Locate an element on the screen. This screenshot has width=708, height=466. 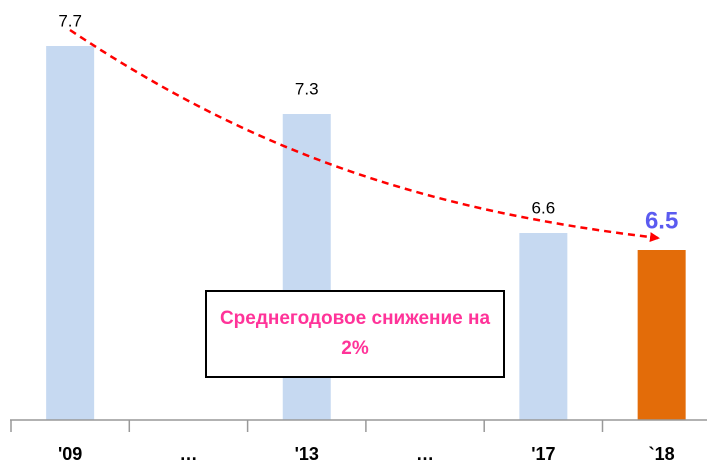
annotation-box: Среднегодовое снижение на 2% is located at coordinates (355, 334).